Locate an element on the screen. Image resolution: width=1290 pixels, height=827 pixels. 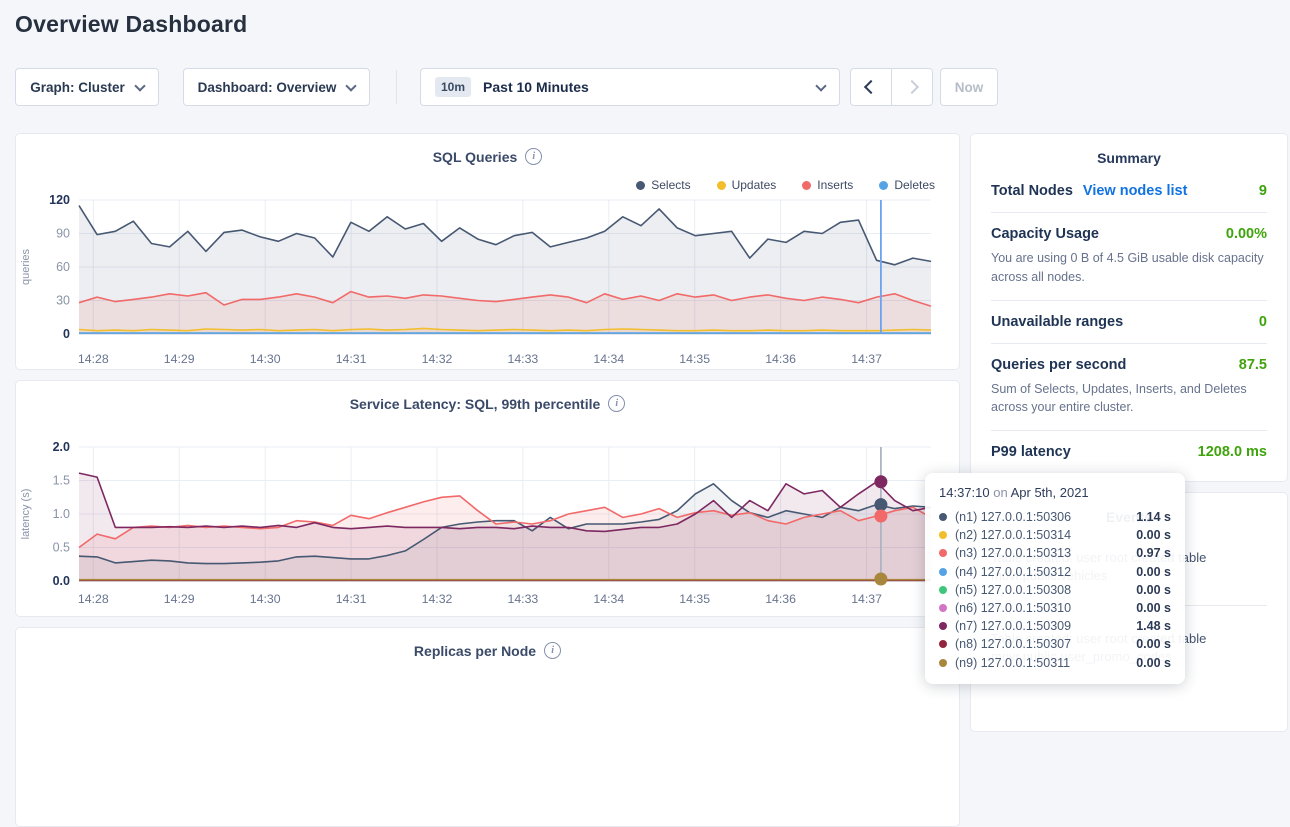
legend-label: Deletes is located at coordinates (914, 185).